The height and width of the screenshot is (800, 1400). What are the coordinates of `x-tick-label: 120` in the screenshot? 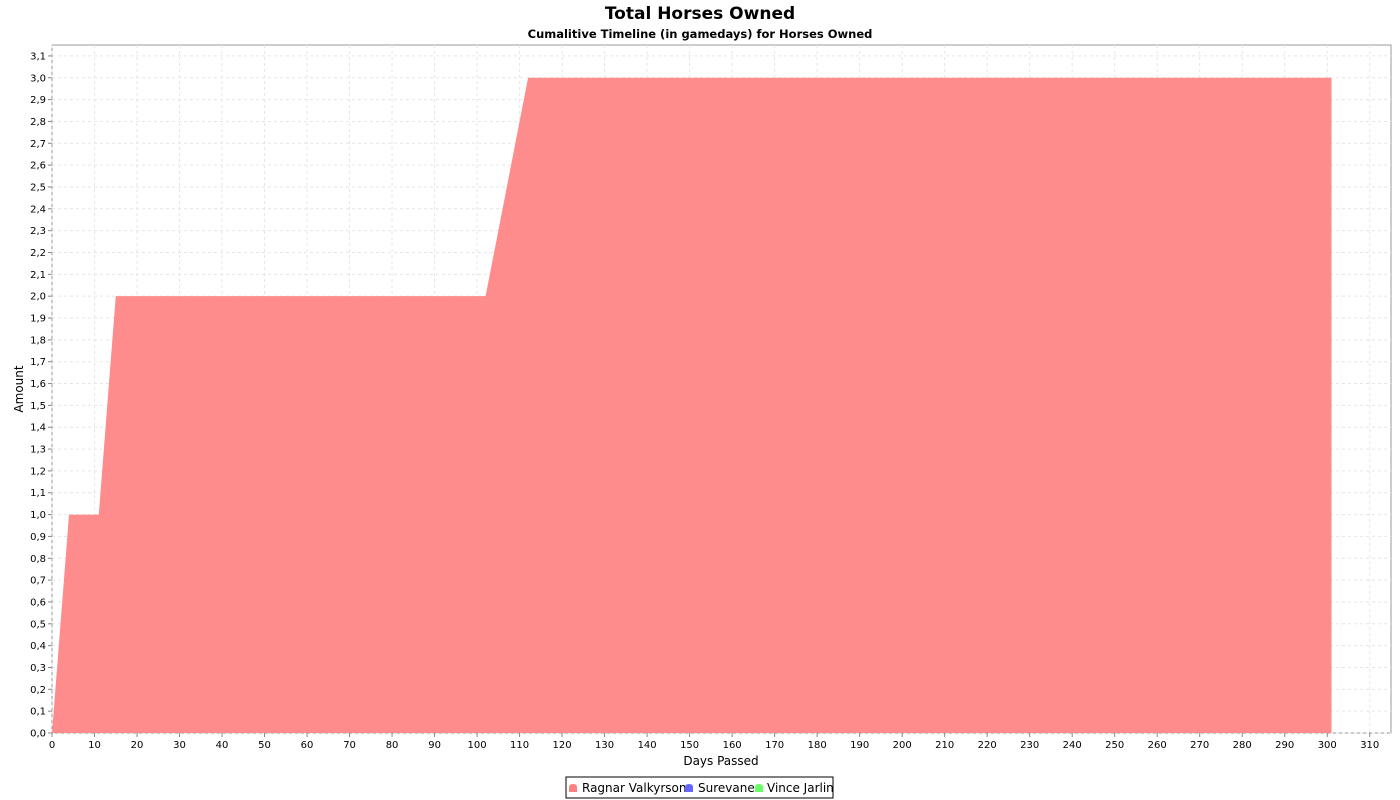 It's located at (562, 745).